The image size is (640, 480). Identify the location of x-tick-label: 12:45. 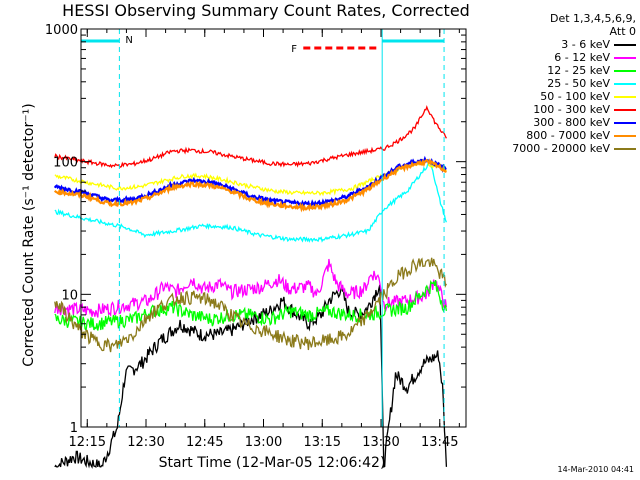
(204, 442).